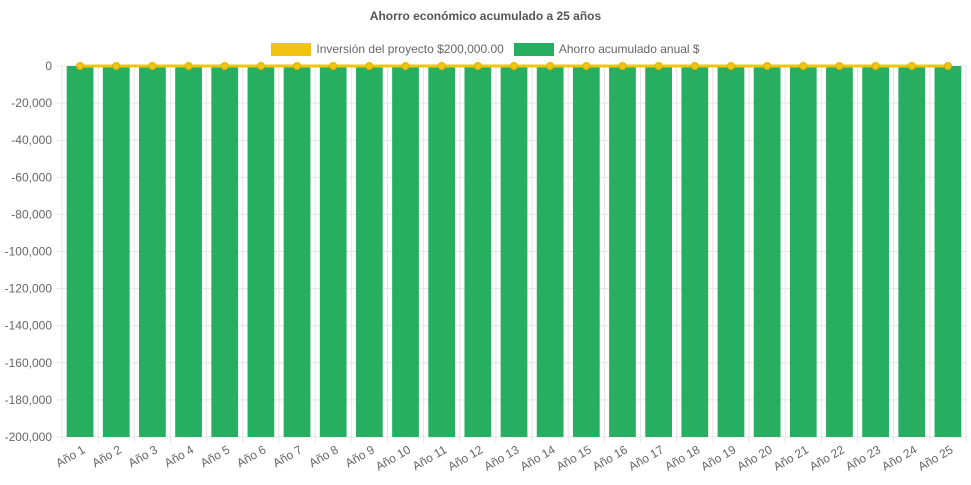 This screenshot has width=971, height=485. What do you see at coordinates (863, 457) in the screenshot?
I see `x-tick-label: Año 23` at bounding box center [863, 457].